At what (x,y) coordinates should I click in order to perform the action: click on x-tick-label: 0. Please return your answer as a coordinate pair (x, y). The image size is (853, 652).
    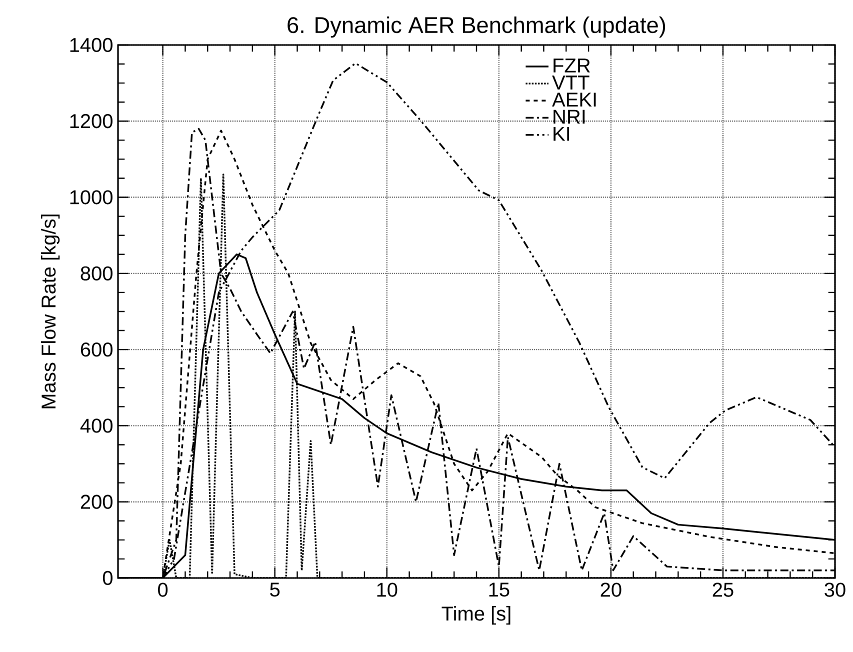
    Looking at the image, I should click on (163, 589).